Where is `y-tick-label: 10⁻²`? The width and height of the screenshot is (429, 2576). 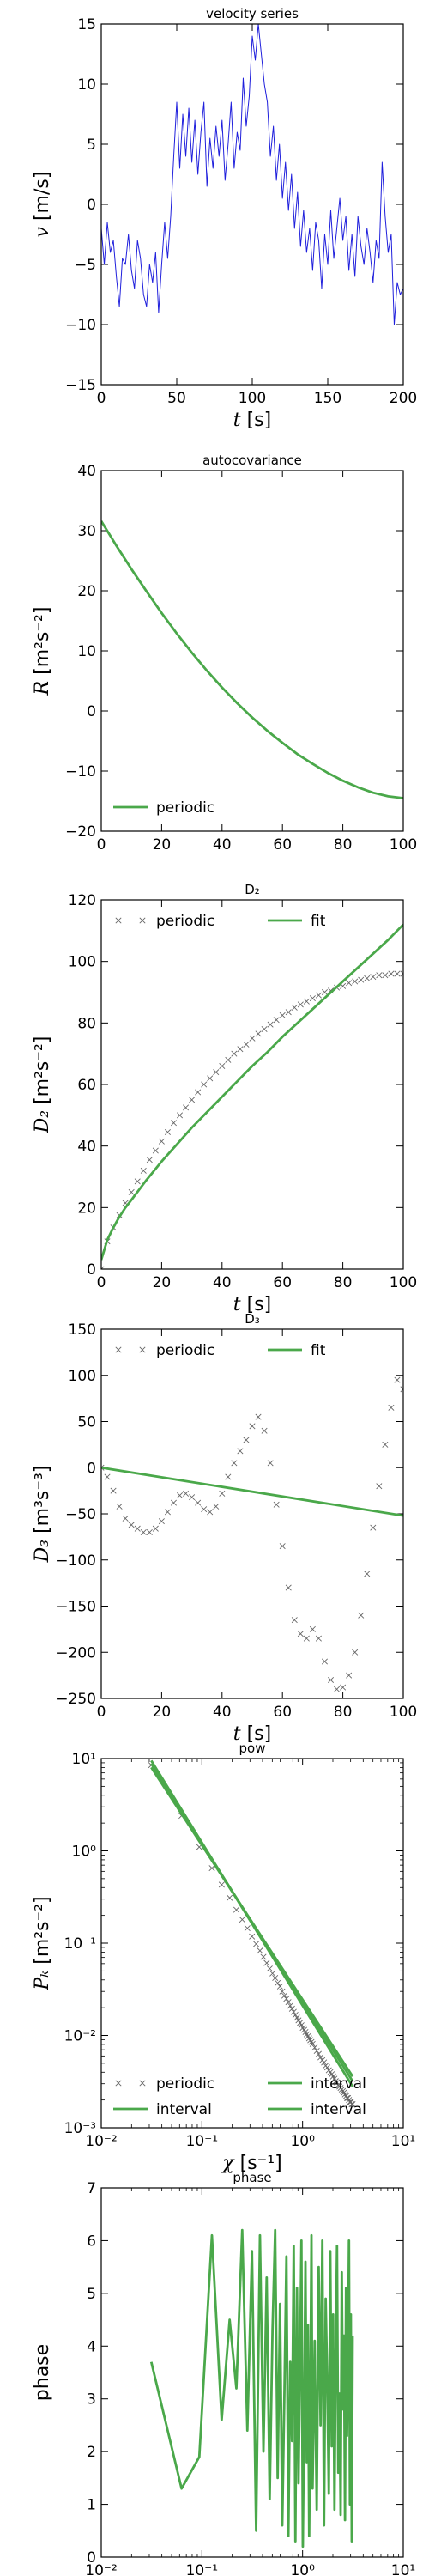 y-tick-label: 10⁻² is located at coordinates (80, 2036).